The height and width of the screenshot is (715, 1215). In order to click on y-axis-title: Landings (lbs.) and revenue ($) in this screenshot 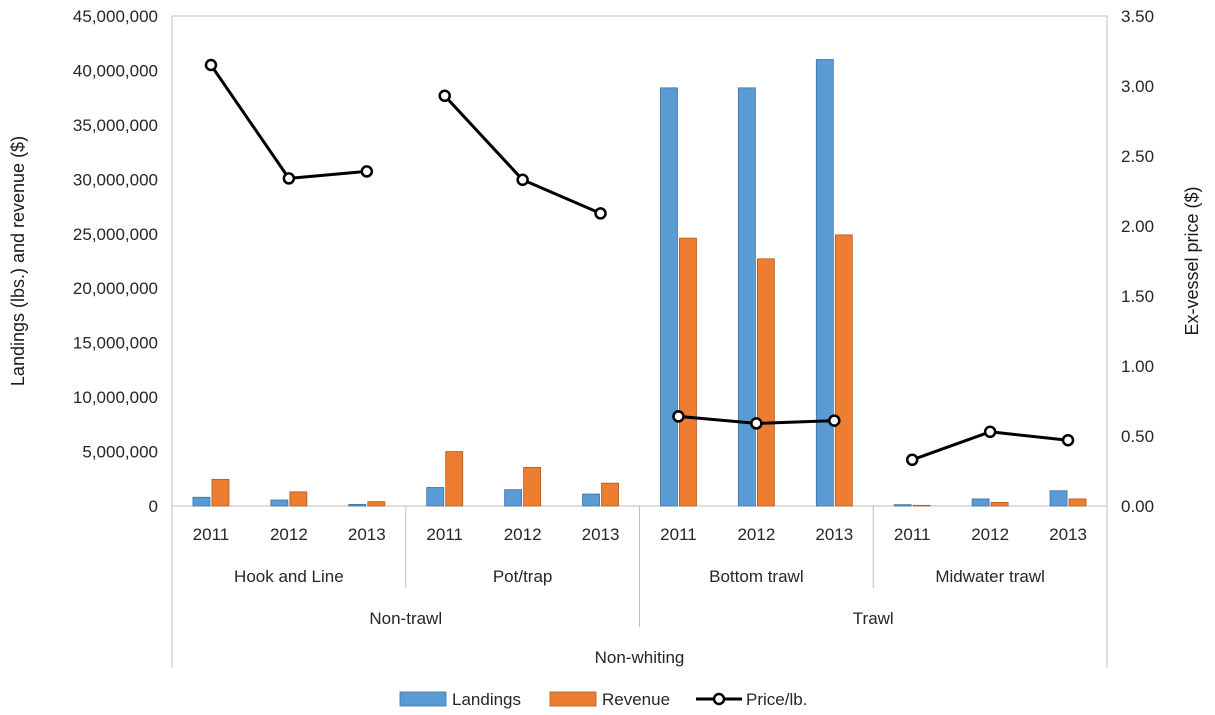, I will do `click(18, 261)`.